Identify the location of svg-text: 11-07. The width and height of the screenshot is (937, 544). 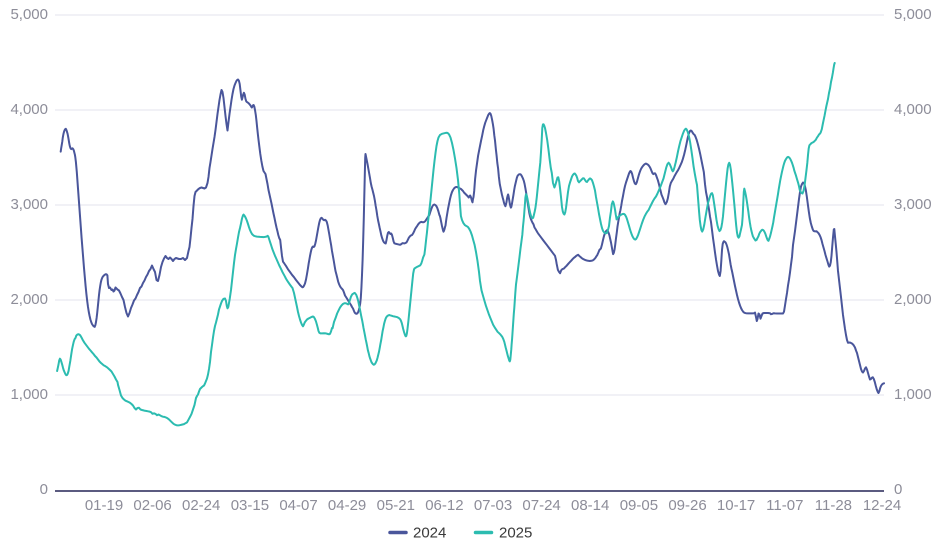
(784, 505).